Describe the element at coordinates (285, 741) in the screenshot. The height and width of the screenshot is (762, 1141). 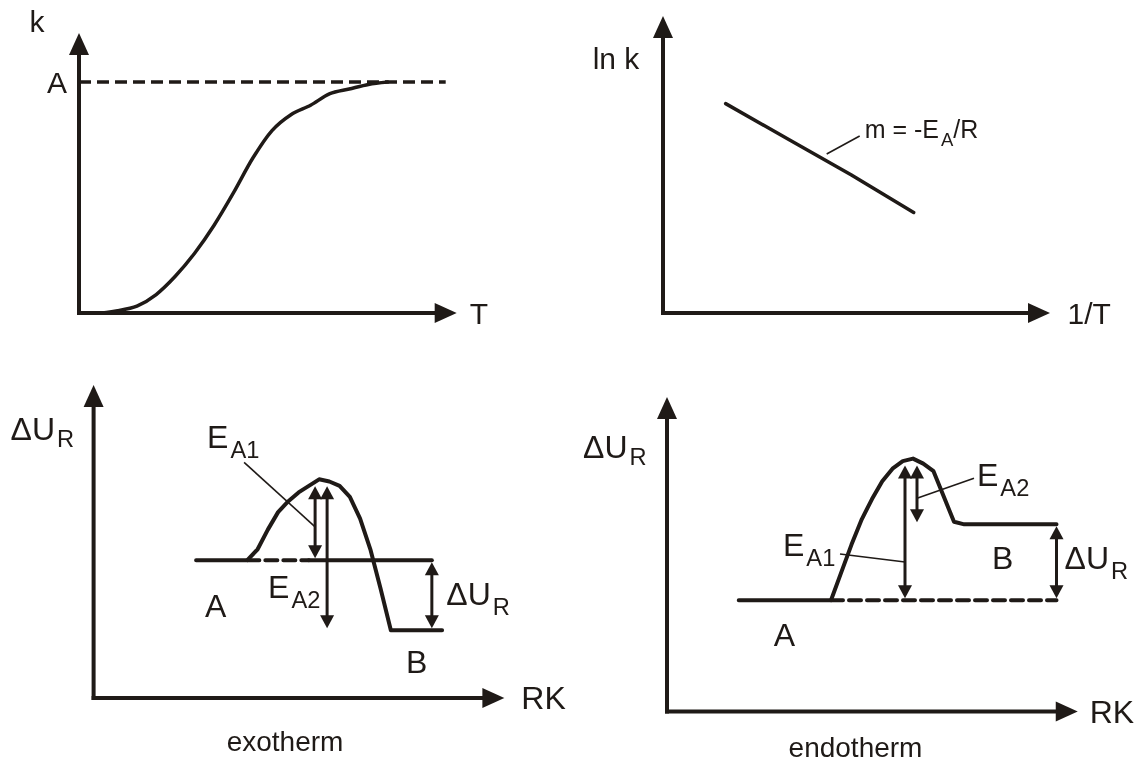
I see `text: exotherm` at that location.